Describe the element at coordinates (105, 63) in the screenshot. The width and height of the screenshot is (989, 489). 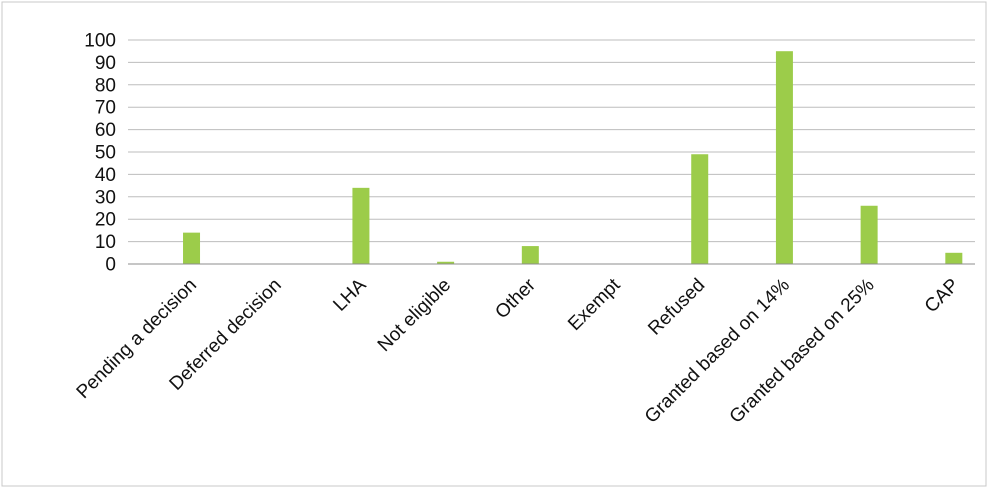
I see `y-tick-label: 90` at that location.